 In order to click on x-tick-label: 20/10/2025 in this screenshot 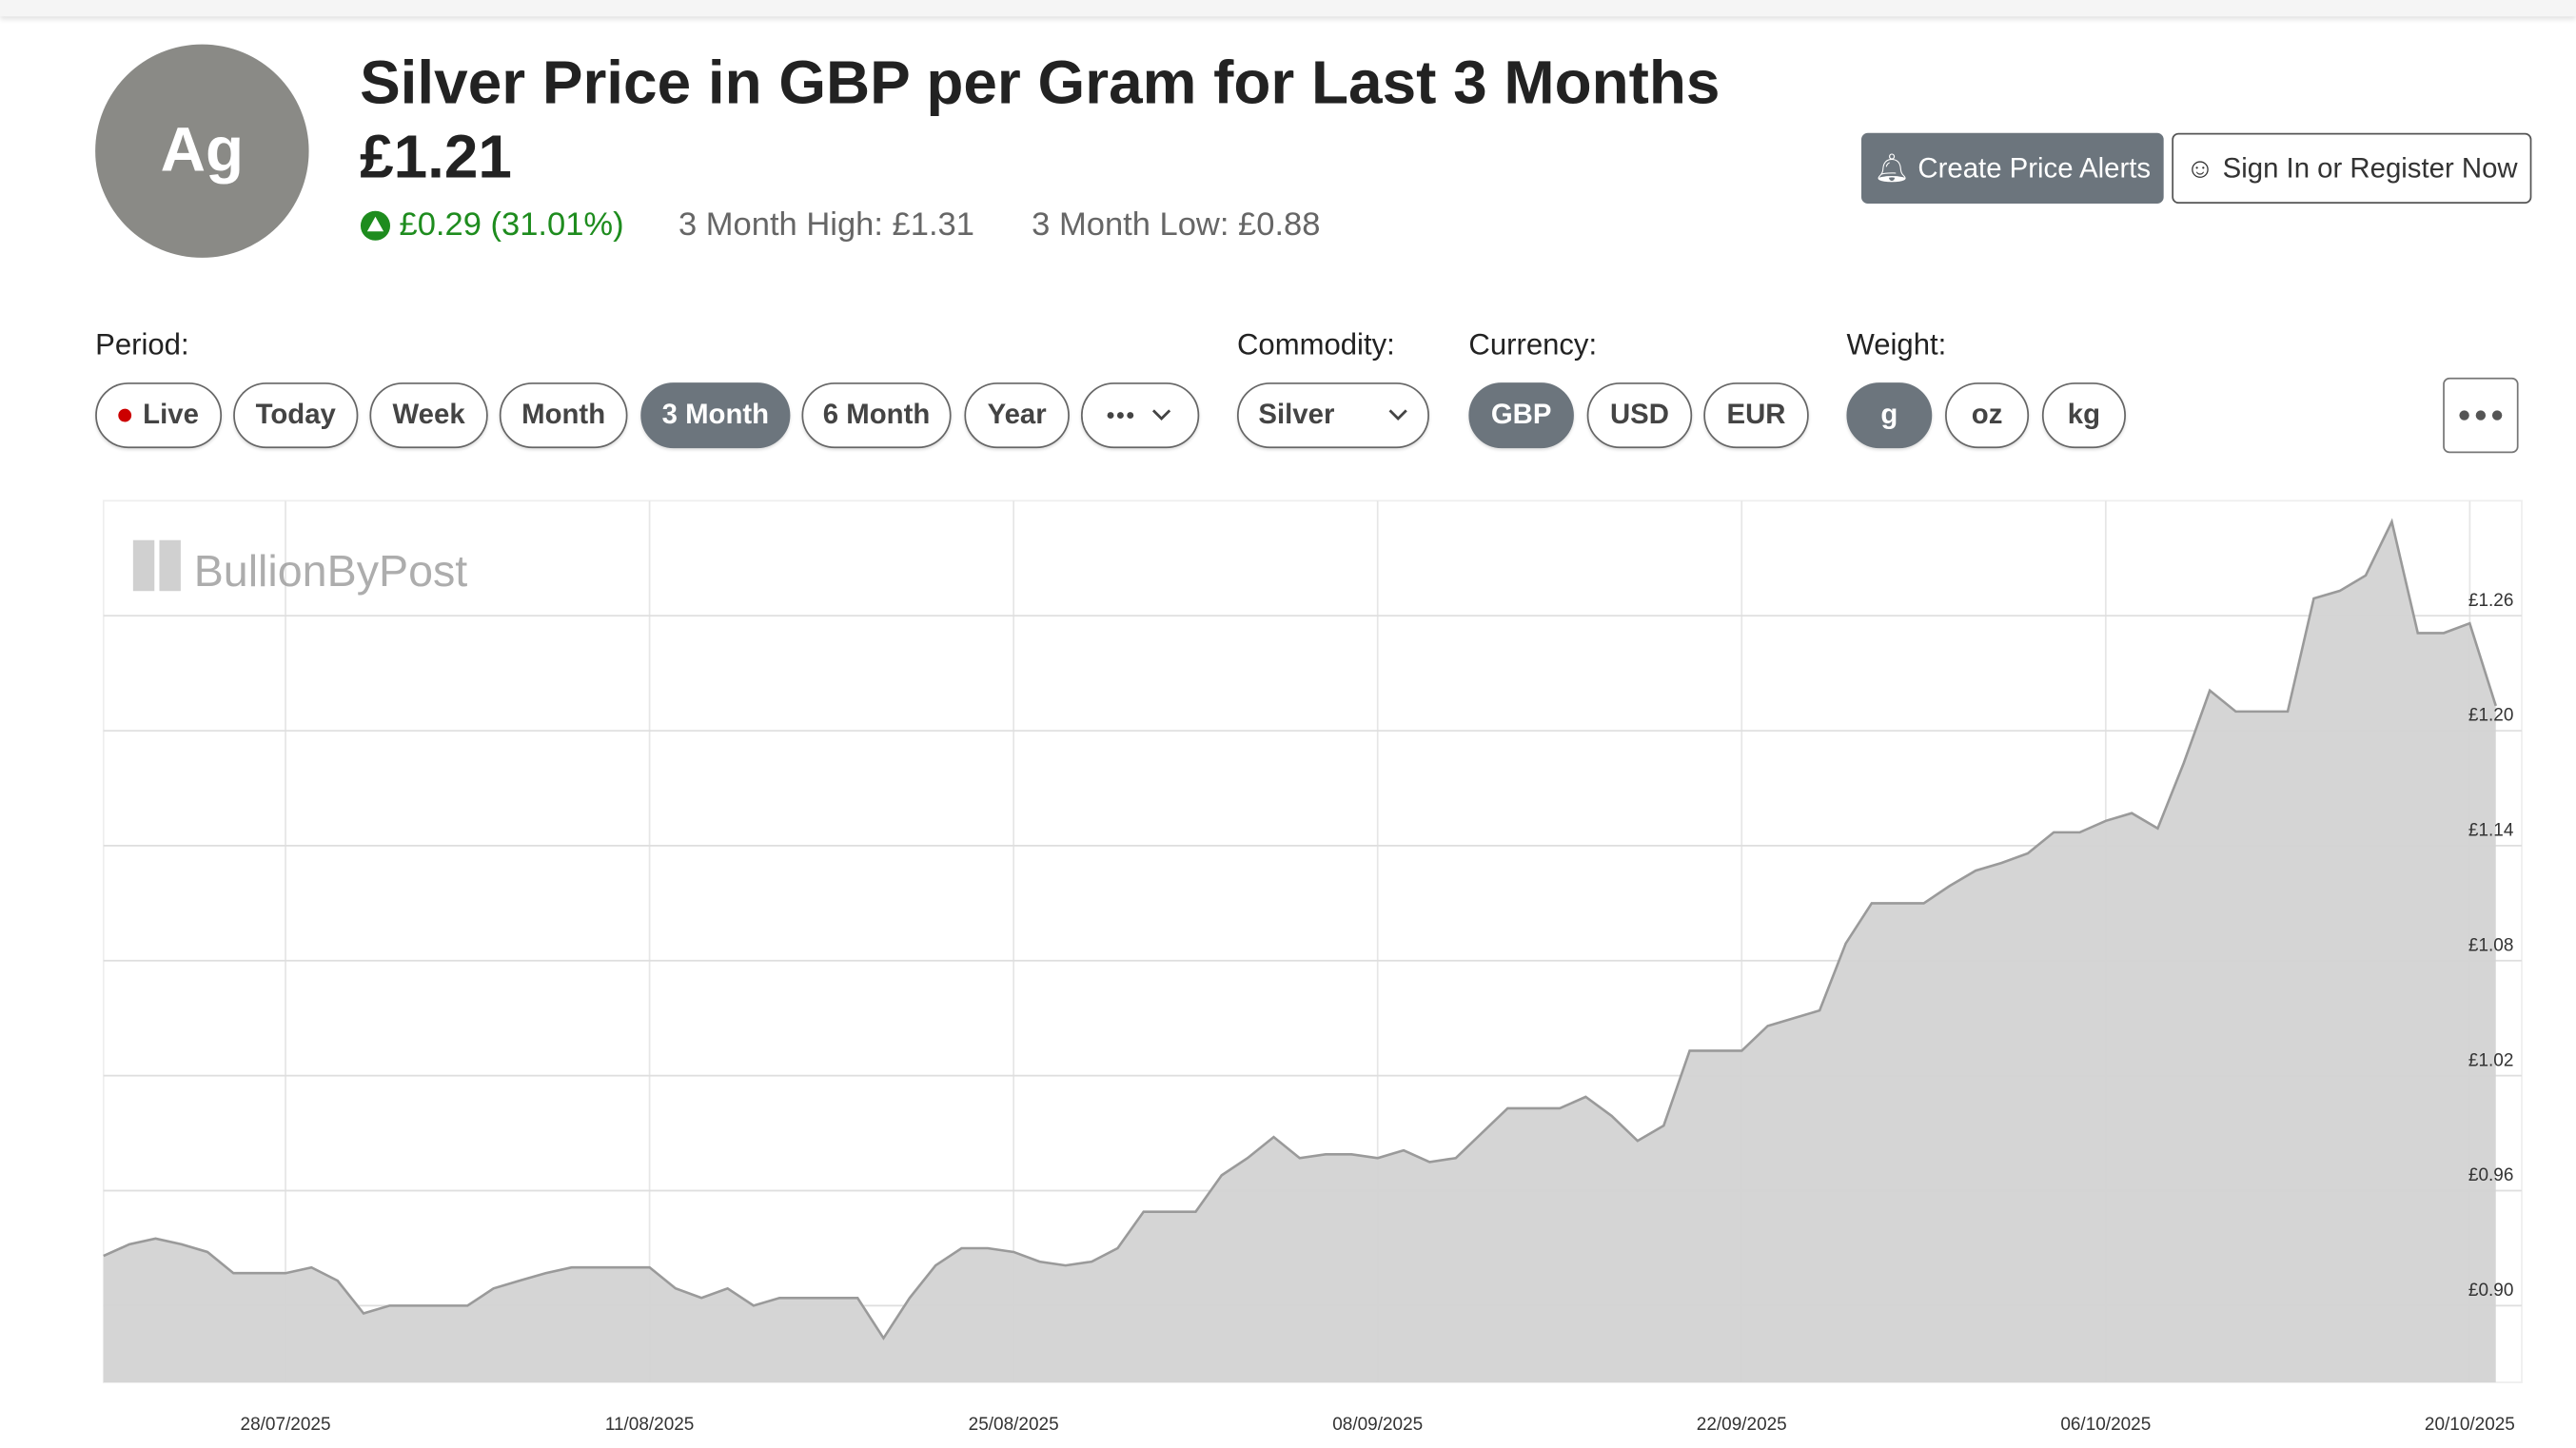, I will do `click(2470, 1425)`.